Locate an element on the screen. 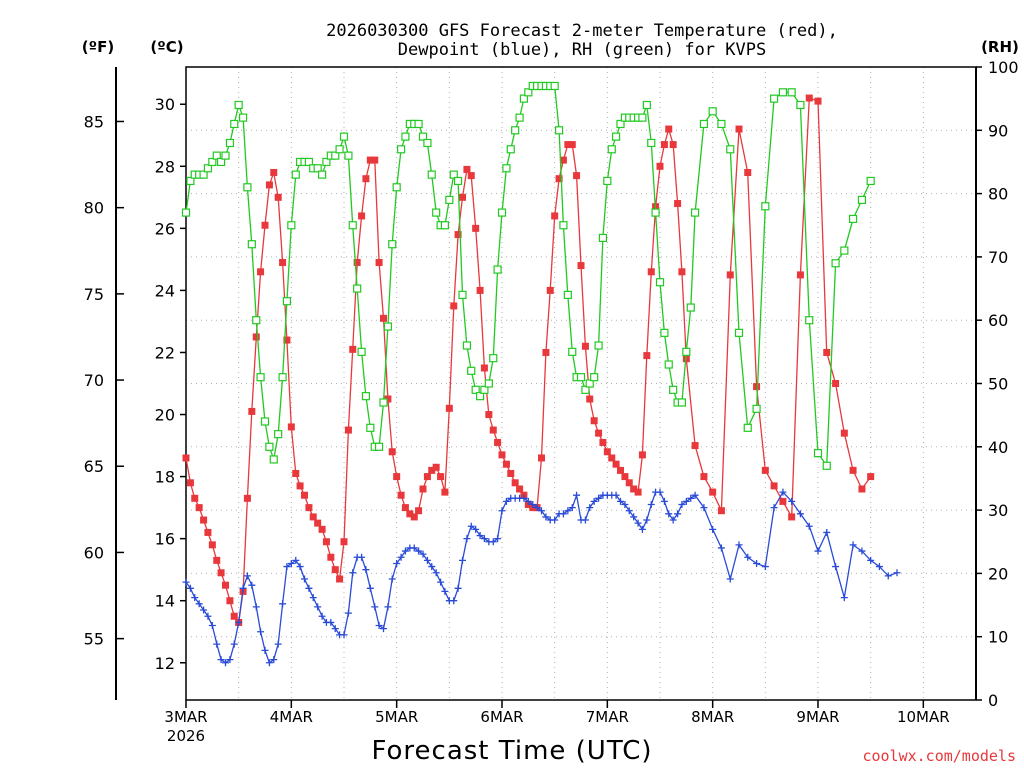 The image size is (1024, 768). celsius-tick-label: 16 is located at coordinates (165, 539).